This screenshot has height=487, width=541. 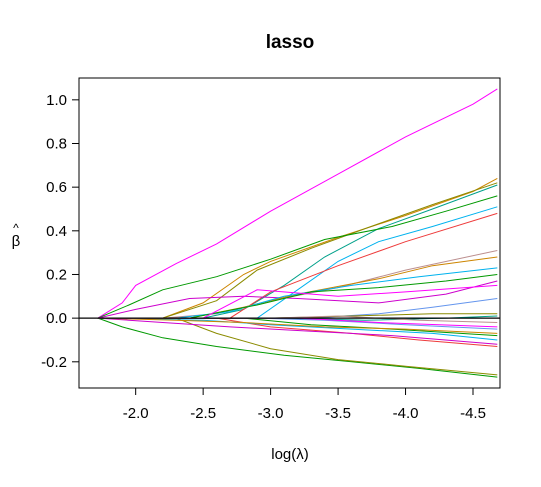 I want to click on x-axis-label: log(λ), so click(x=290, y=454).